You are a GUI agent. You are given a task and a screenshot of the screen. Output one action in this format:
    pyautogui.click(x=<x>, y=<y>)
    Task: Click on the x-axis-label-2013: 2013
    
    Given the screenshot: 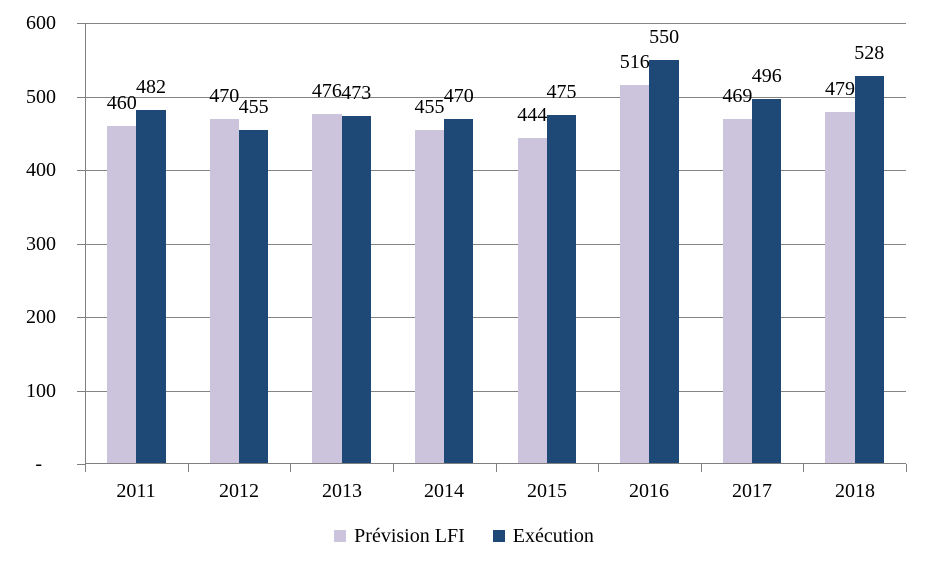 What is the action you would take?
    pyautogui.click(x=342, y=491)
    